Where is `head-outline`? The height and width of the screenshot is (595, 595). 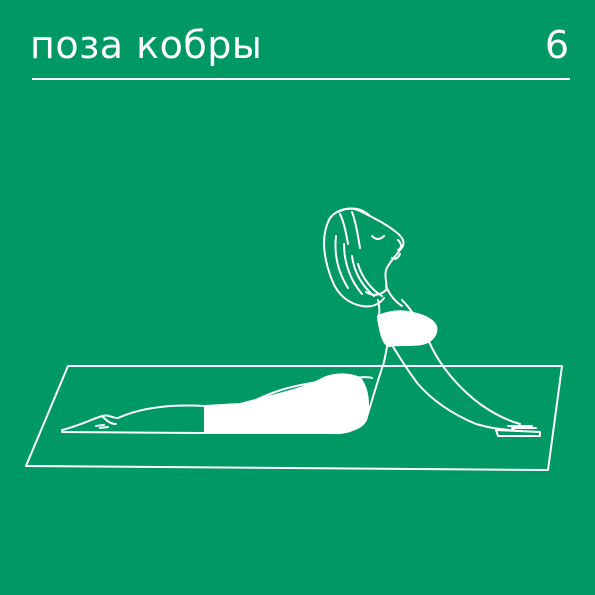 head-outline is located at coordinates (367, 251).